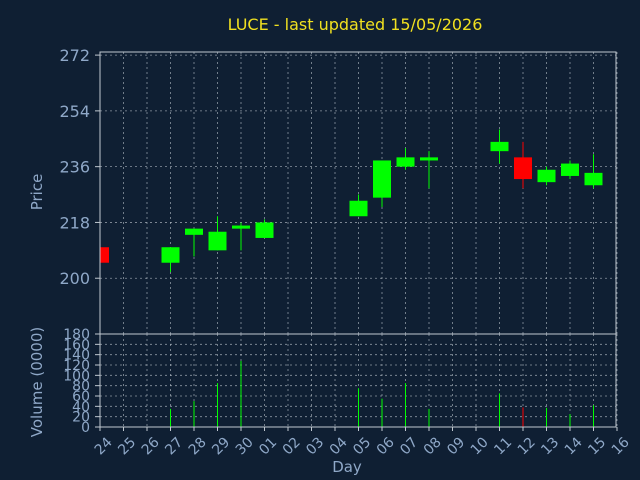 The width and height of the screenshot is (640, 480). What do you see at coordinates (81, 387) in the screenshot?
I see `volume-tick-label: 80` at bounding box center [81, 387].